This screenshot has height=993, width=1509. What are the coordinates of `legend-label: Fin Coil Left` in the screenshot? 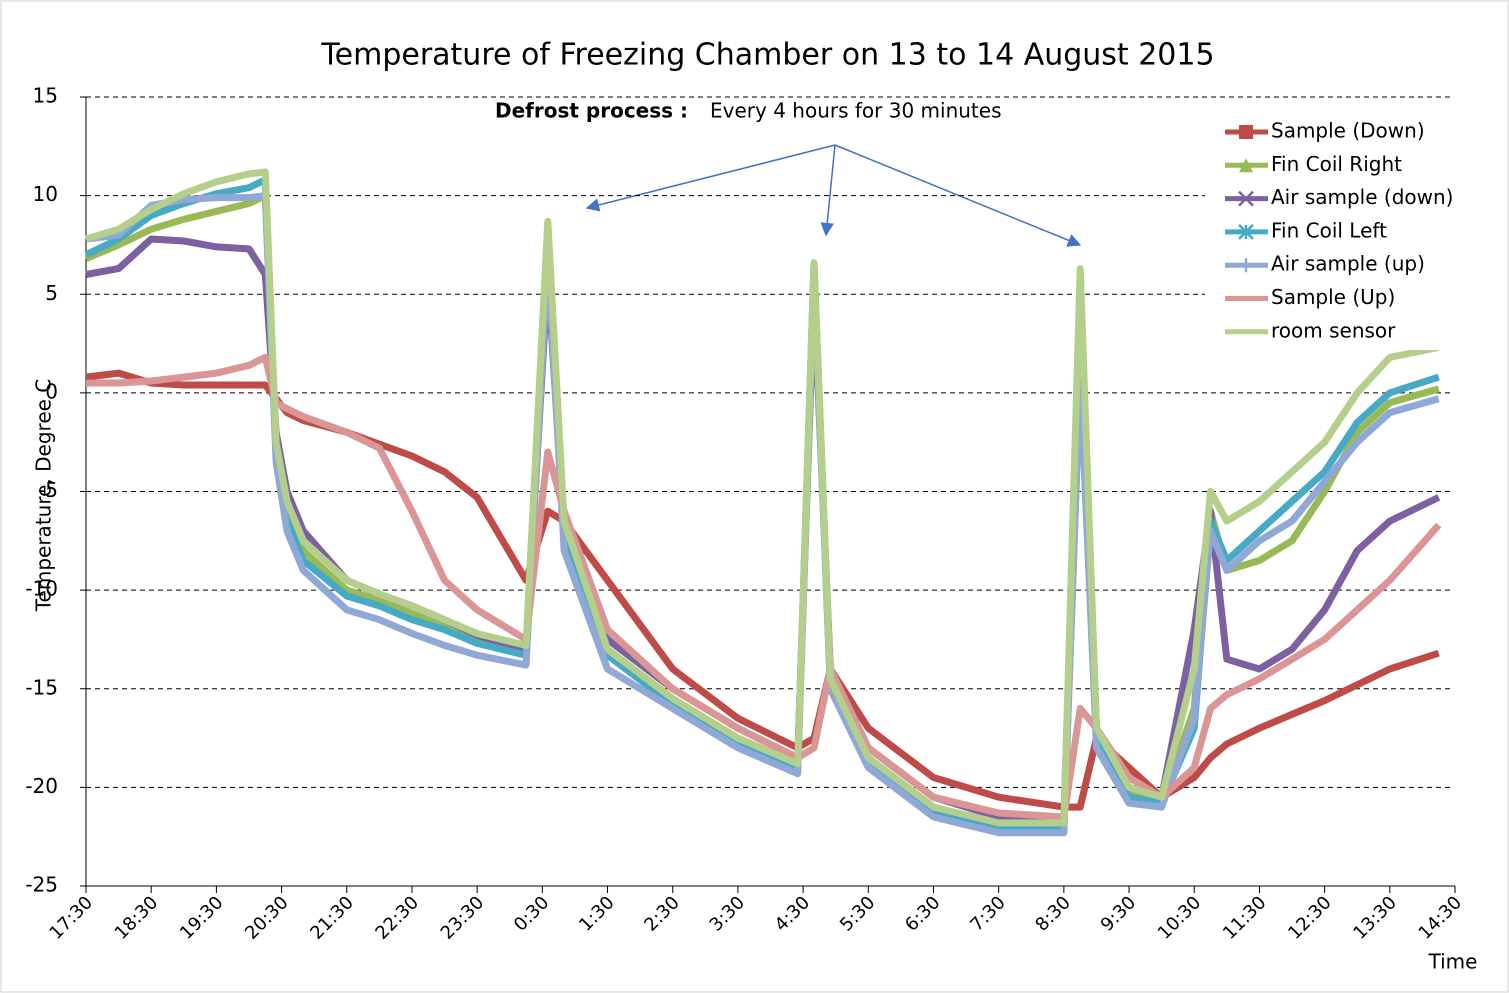 It's located at (1329, 230).